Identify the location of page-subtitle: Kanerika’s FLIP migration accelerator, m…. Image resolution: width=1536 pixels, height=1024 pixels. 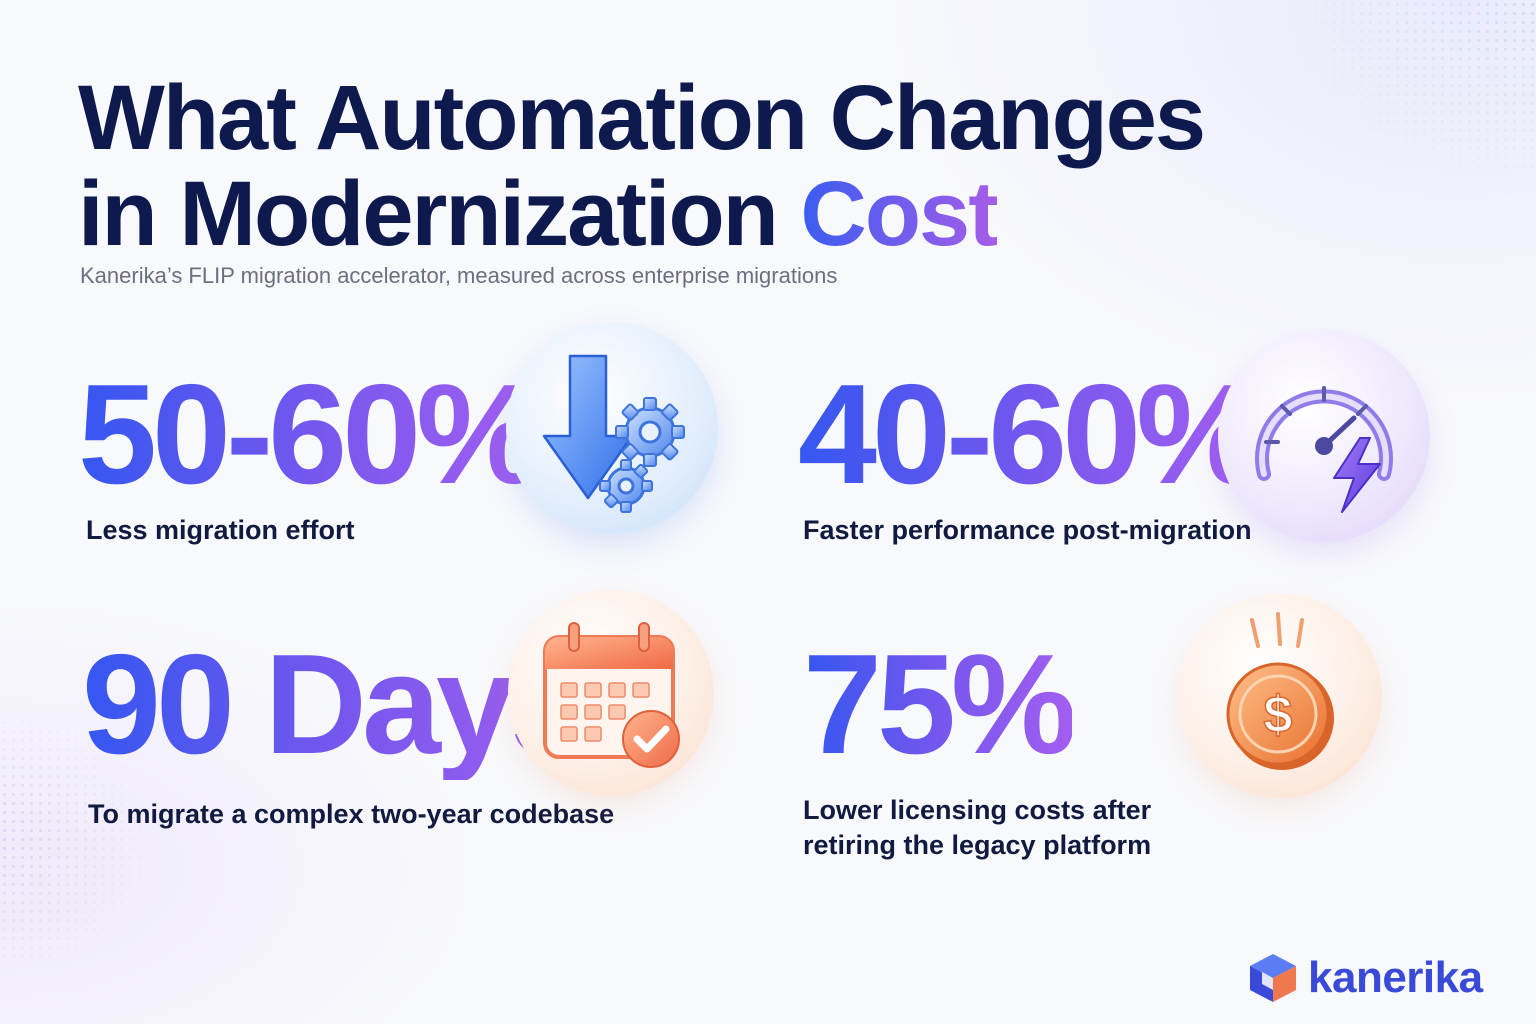
(459, 275).